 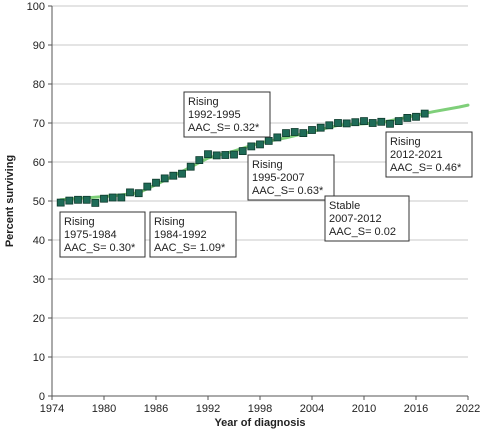 What do you see at coordinates (260, 409) in the screenshot?
I see `x-tick-label: 1998` at bounding box center [260, 409].